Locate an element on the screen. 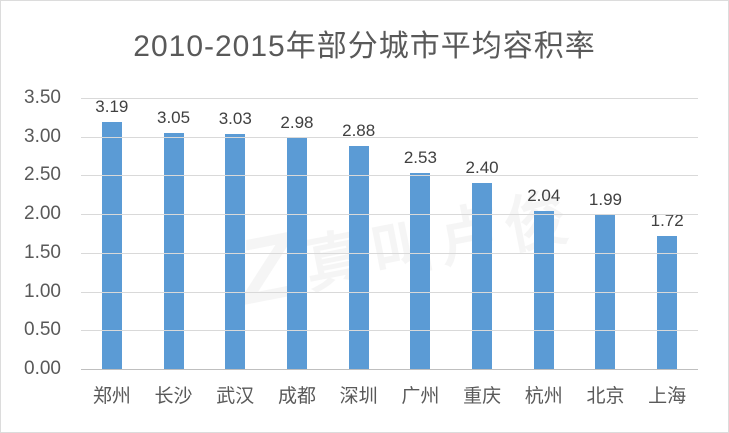 This screenshot has width=729, height=433. bar-slot: 1.99 is located at coordinates (606, 233).